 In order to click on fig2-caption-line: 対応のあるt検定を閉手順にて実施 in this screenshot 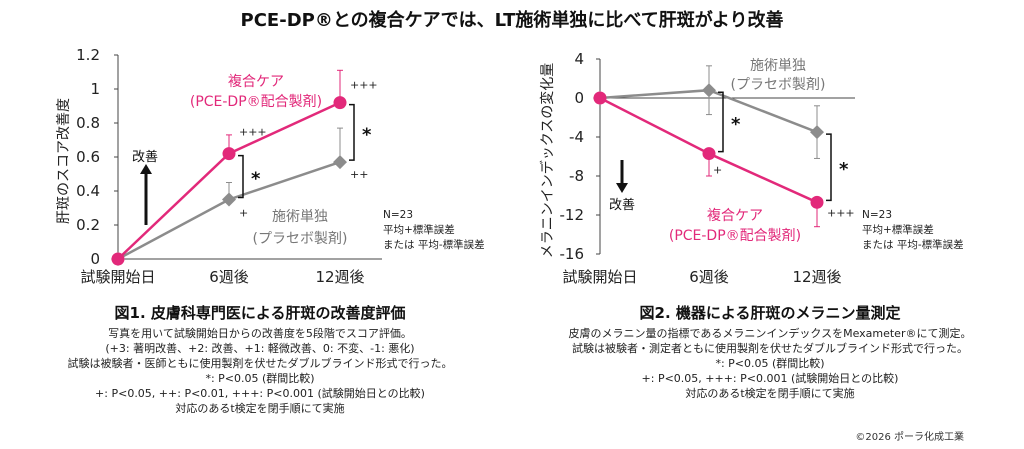, I will do `click(770, 393)`.